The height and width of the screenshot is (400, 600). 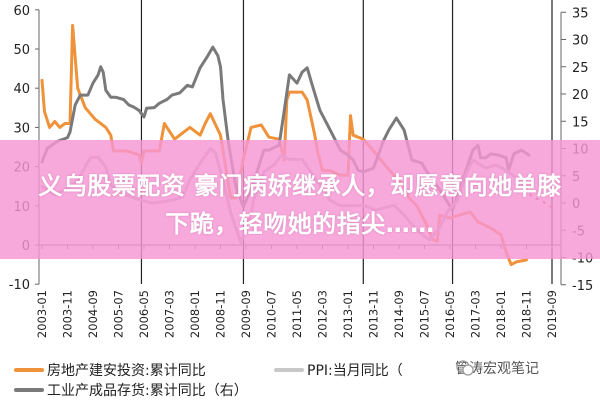 I want to click on legend-swatch-inventory, so click(x=29, y=390).